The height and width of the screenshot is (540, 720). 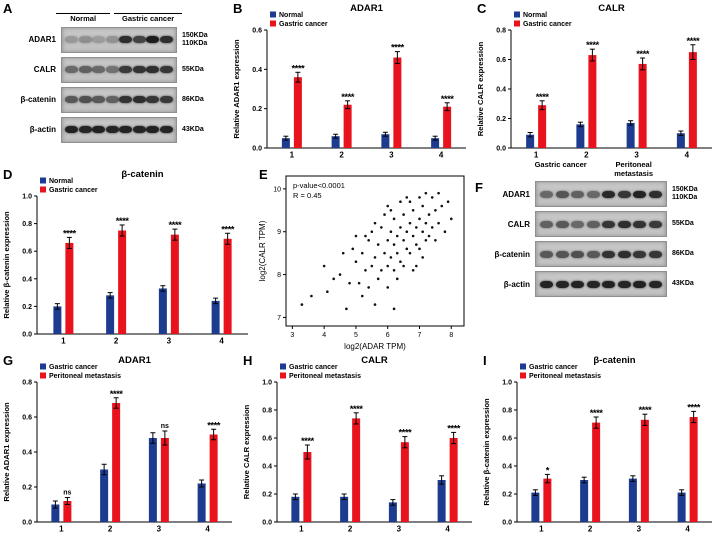 I want to click on blot-row: β-actin 43KDa, so click(x=116, y=129).